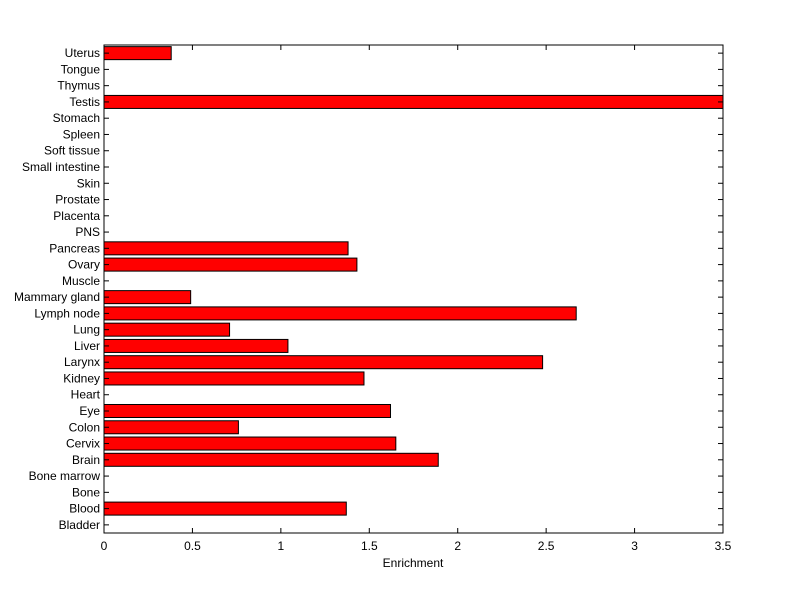  I want to click on x-tick-label: 2, so click(457, 546).